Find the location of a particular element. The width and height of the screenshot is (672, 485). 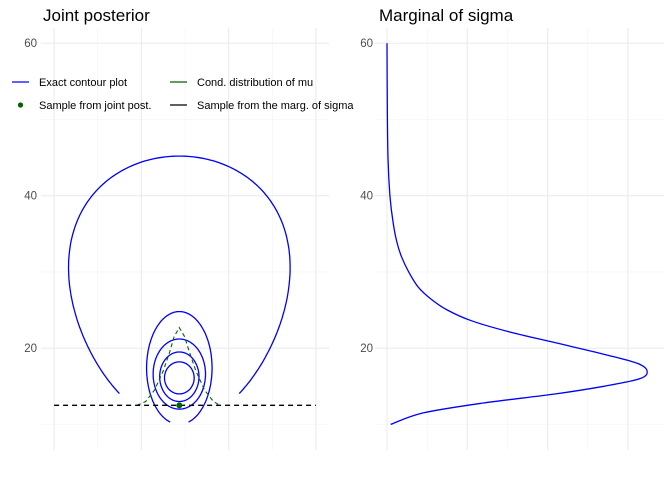

marginal-sigma-y-ticks: 20 40 60 is located at coordinates (366, 196).